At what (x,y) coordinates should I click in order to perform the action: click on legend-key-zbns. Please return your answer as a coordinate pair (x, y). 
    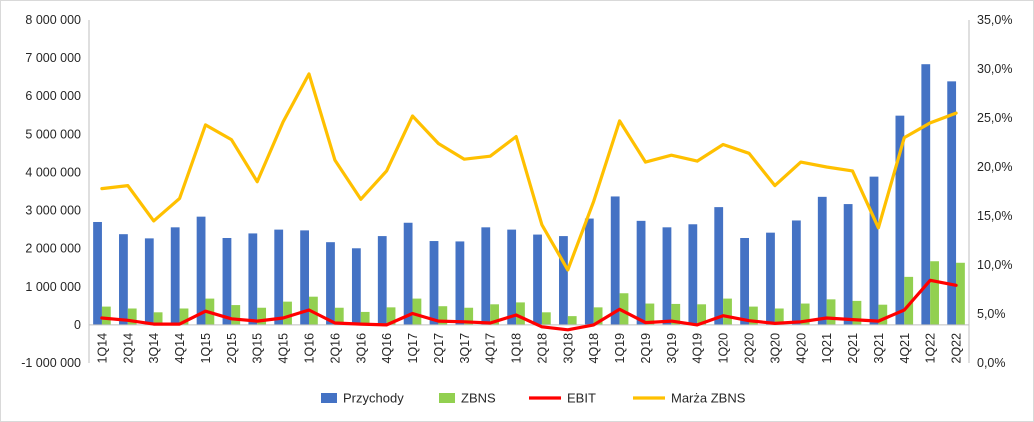
    Looking at the image, I should click on (447, 398).